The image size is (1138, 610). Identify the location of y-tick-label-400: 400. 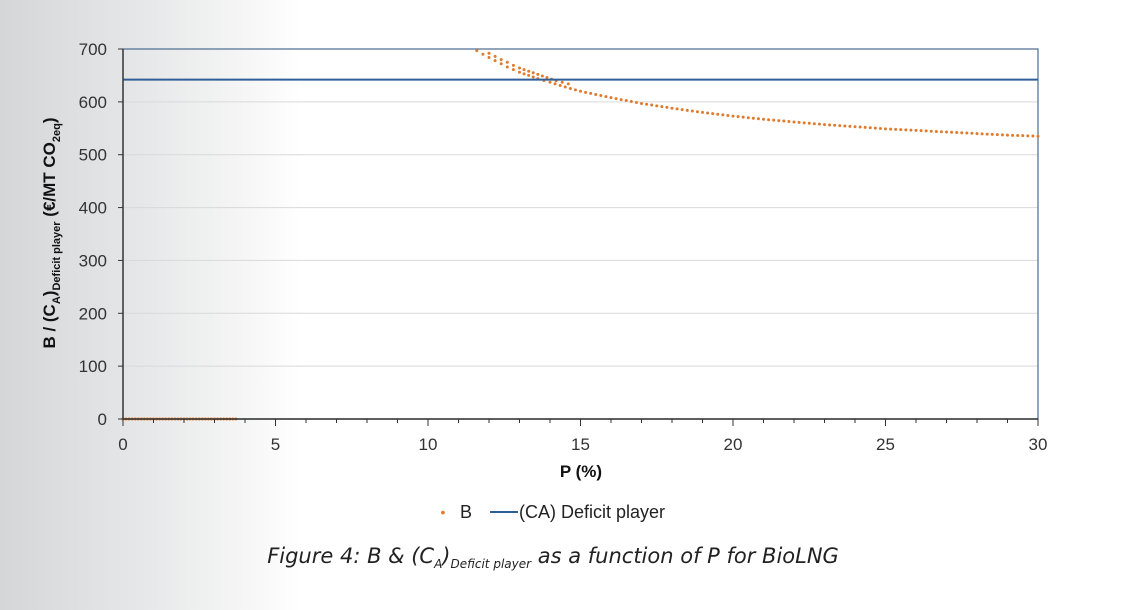
(93, 208).